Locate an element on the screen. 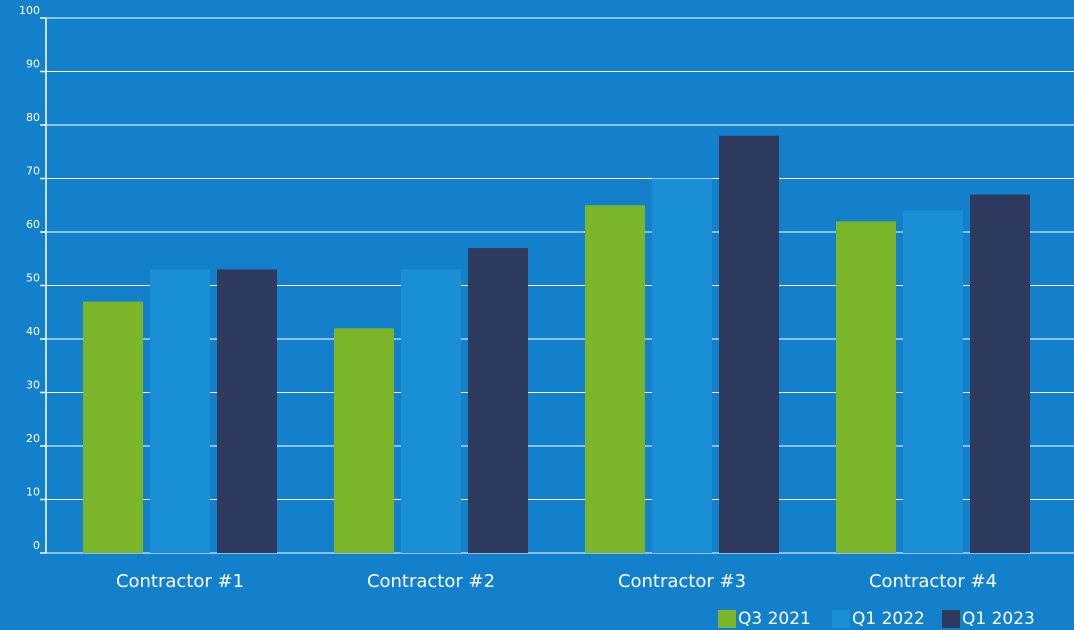 Image resolution: width=1074 pixels, height=630 pixels. y-tick-label: 40 is located at coordinates (33, 331).